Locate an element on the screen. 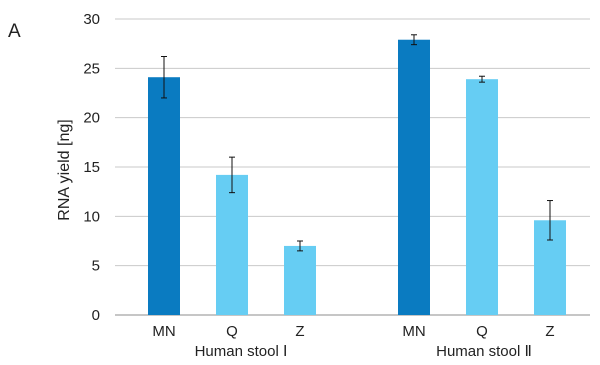  y-axis-title: RNA yield [ng] is located at coordinates (64, 169).